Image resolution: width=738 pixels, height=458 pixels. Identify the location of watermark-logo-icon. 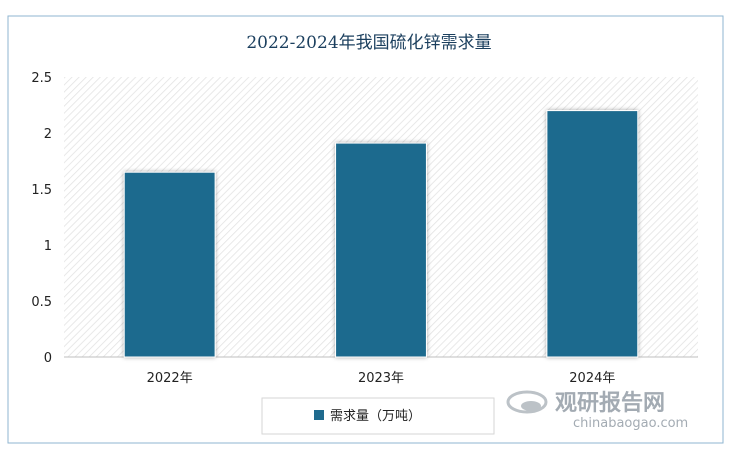
(527, 402).